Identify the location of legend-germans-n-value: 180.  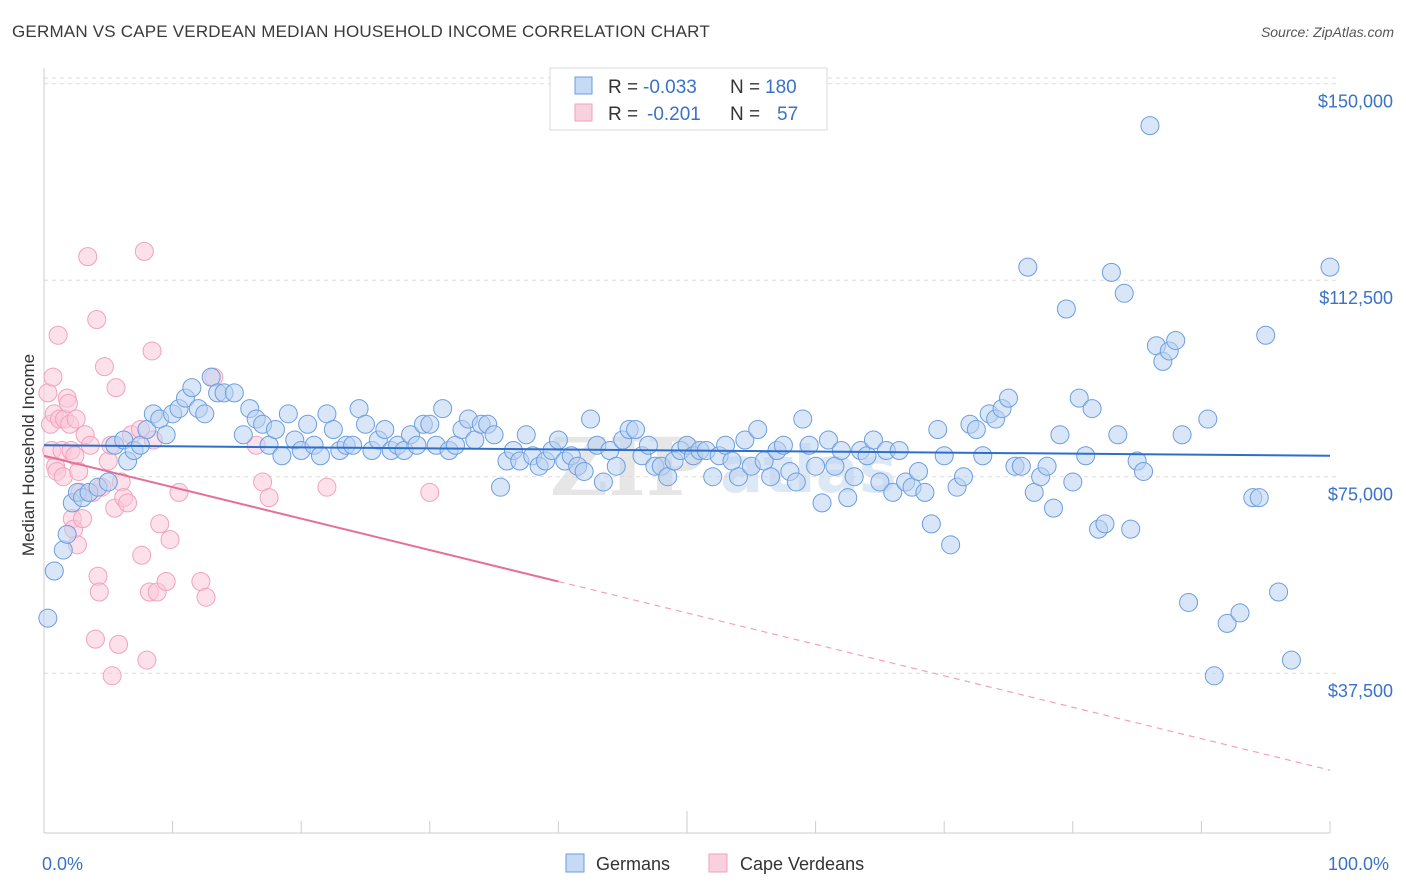
(781, 87).